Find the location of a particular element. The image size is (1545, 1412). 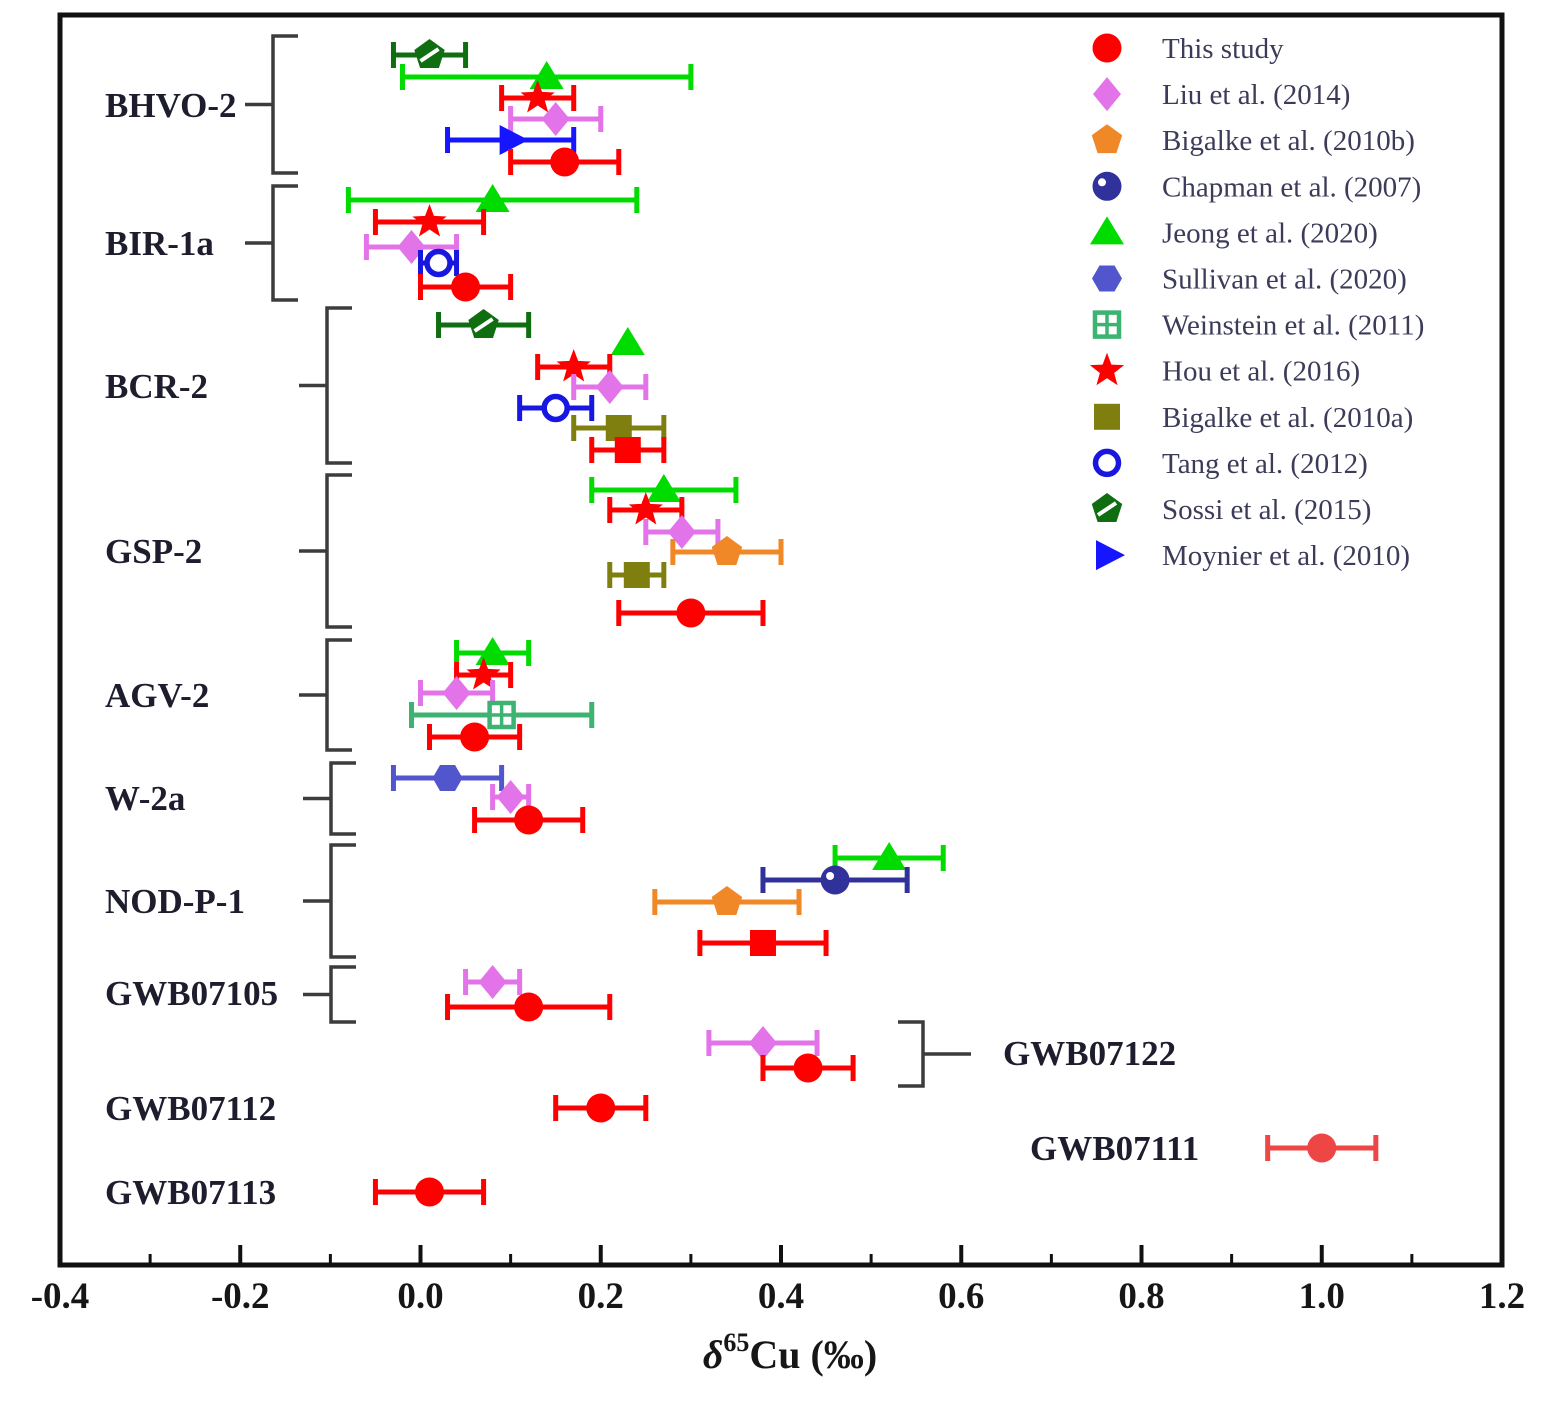

legend-marker-chapman-2007 is located at coordinates (1107, 186).